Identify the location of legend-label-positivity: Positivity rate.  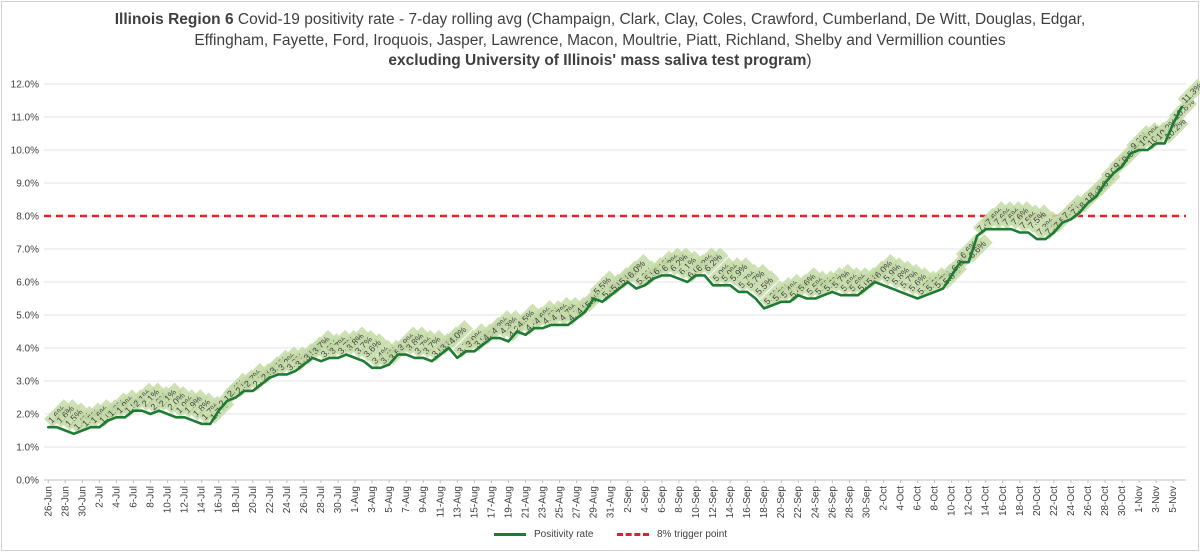
(564, 534).